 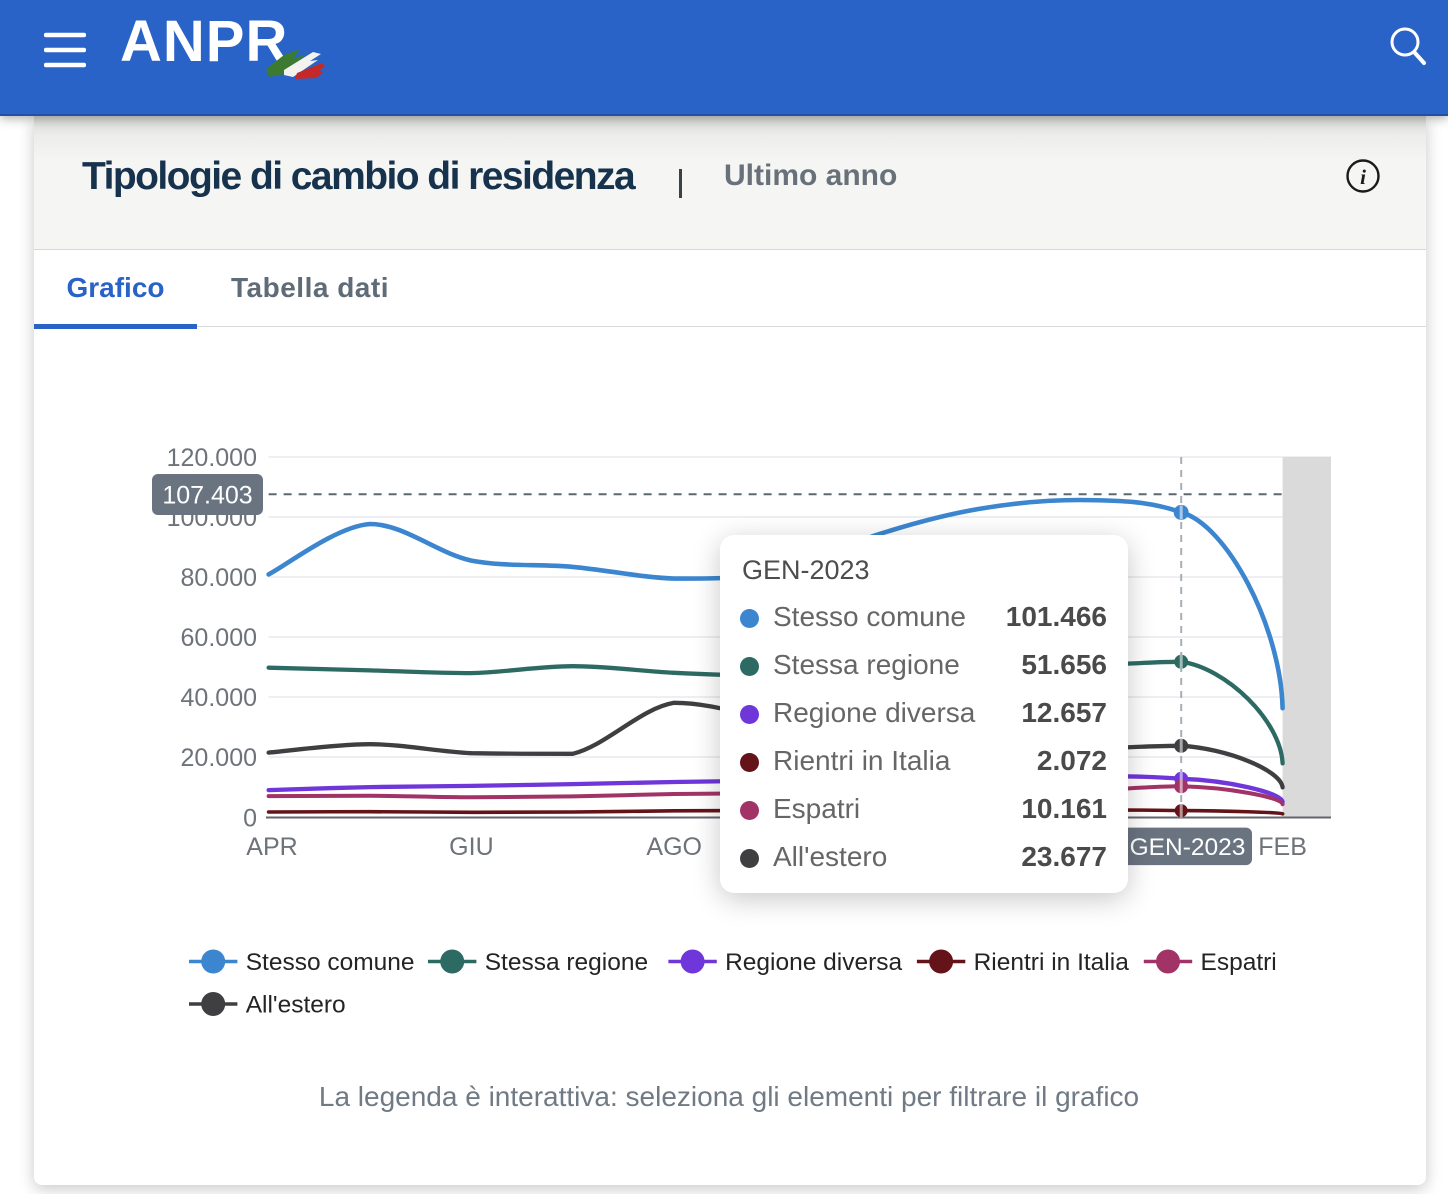 What do you see at coordinates (674, 847) in the screenshot?
I see `svg-text: AGO` at bounding box center [674, 847].